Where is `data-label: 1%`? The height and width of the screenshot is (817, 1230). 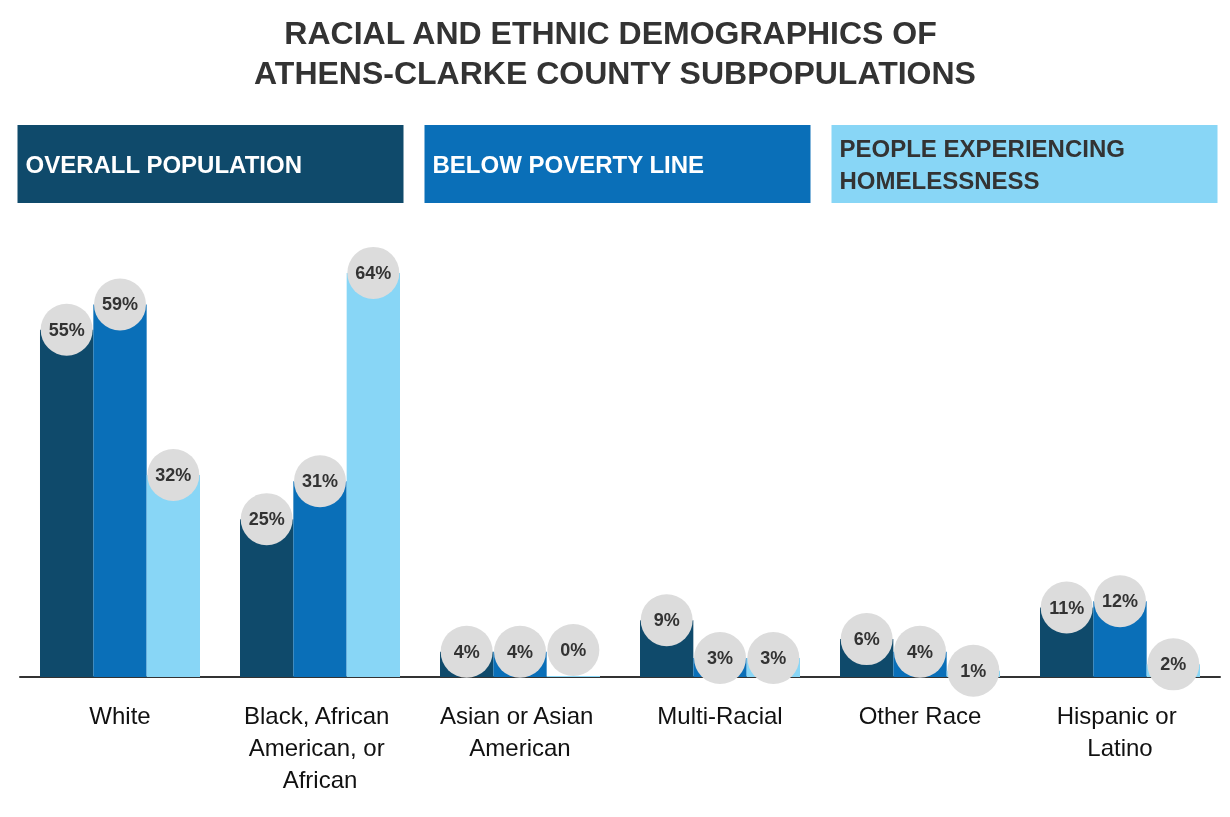
data-label: 1% is located at coordinates (973, 670).